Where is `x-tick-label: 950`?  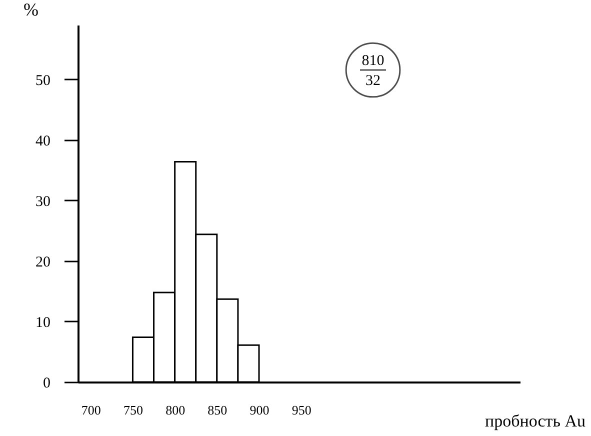 x-tick-label: 950 is located at coordinates (302, 410).